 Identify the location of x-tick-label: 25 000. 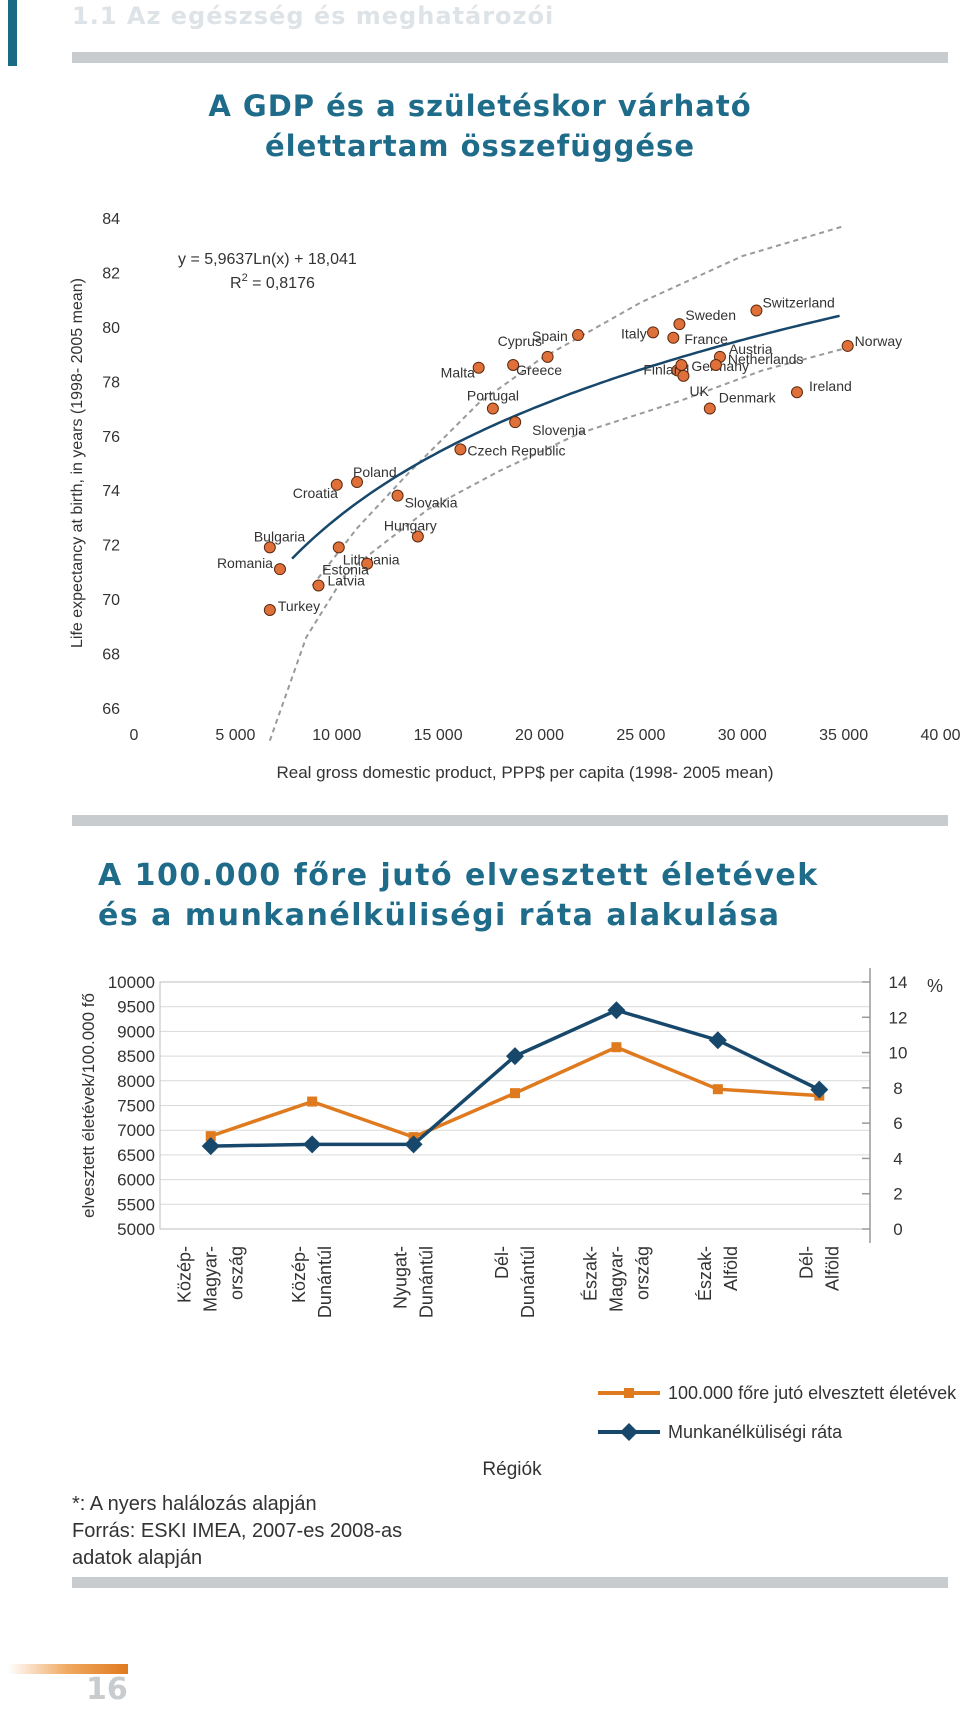
(640, 735).